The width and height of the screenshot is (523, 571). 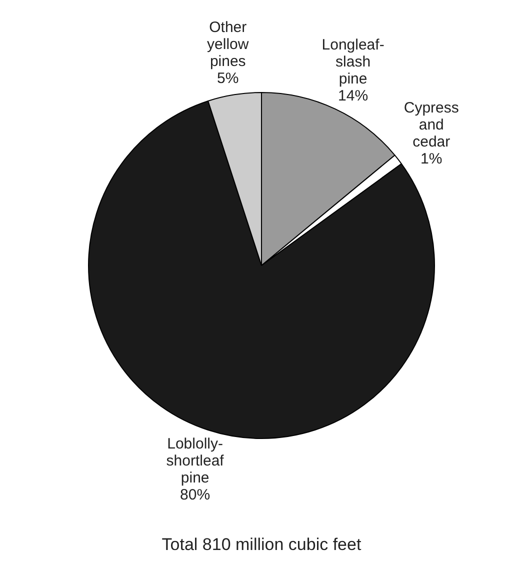 I want to click on data-label: 1%, so click(x=431, y=159).